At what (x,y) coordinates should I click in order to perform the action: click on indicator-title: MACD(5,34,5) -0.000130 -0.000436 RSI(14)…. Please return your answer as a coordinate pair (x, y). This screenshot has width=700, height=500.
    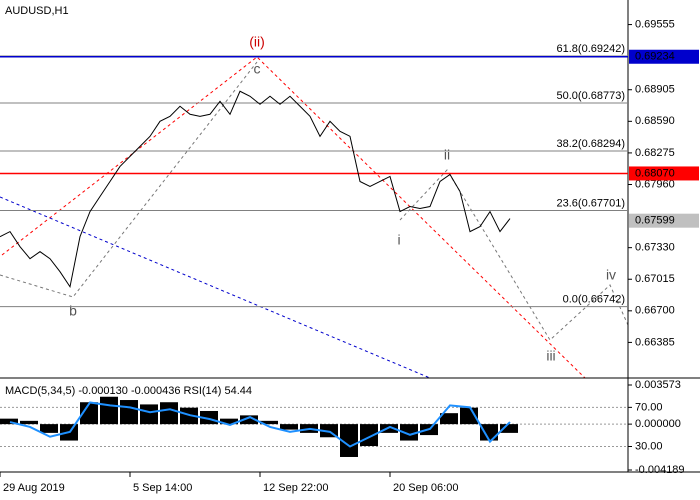
    Looking at the image, I should click on (128, 391).